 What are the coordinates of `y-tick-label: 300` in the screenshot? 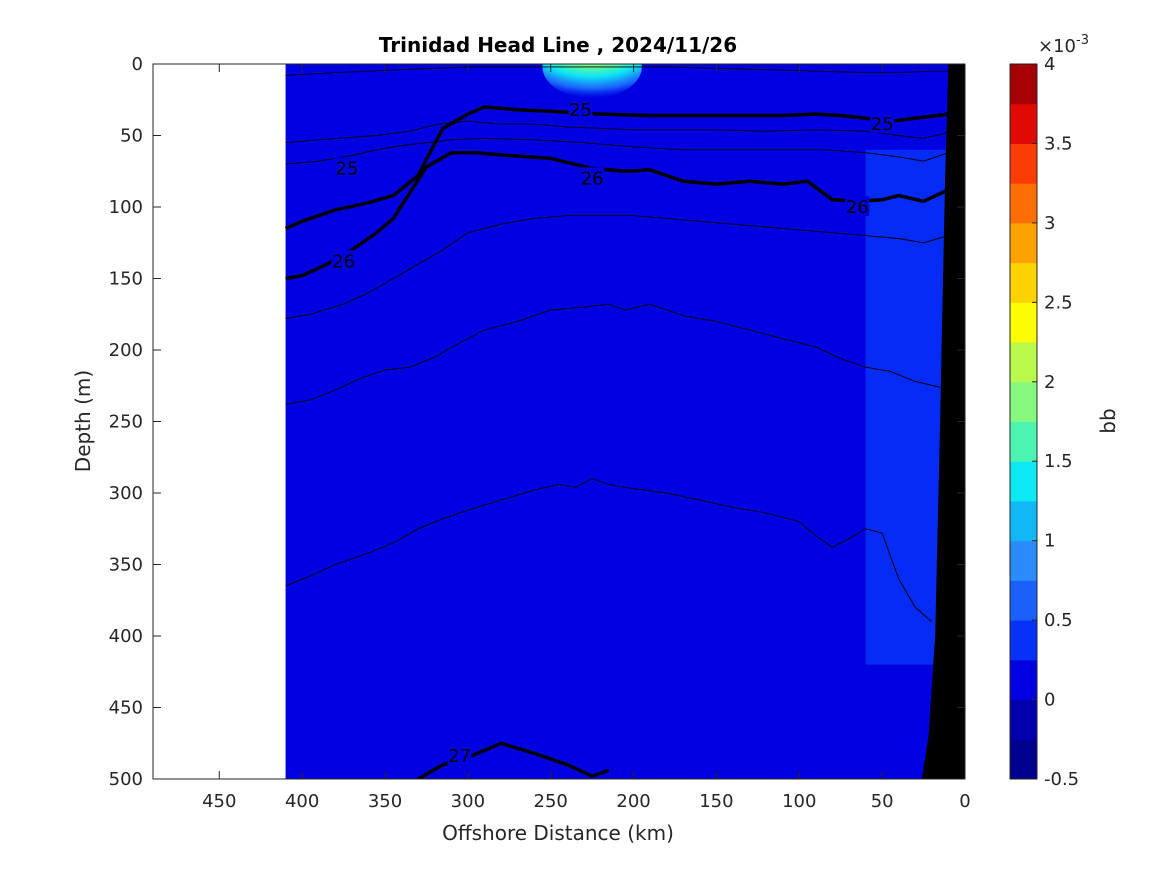 It's located at (126, 493).